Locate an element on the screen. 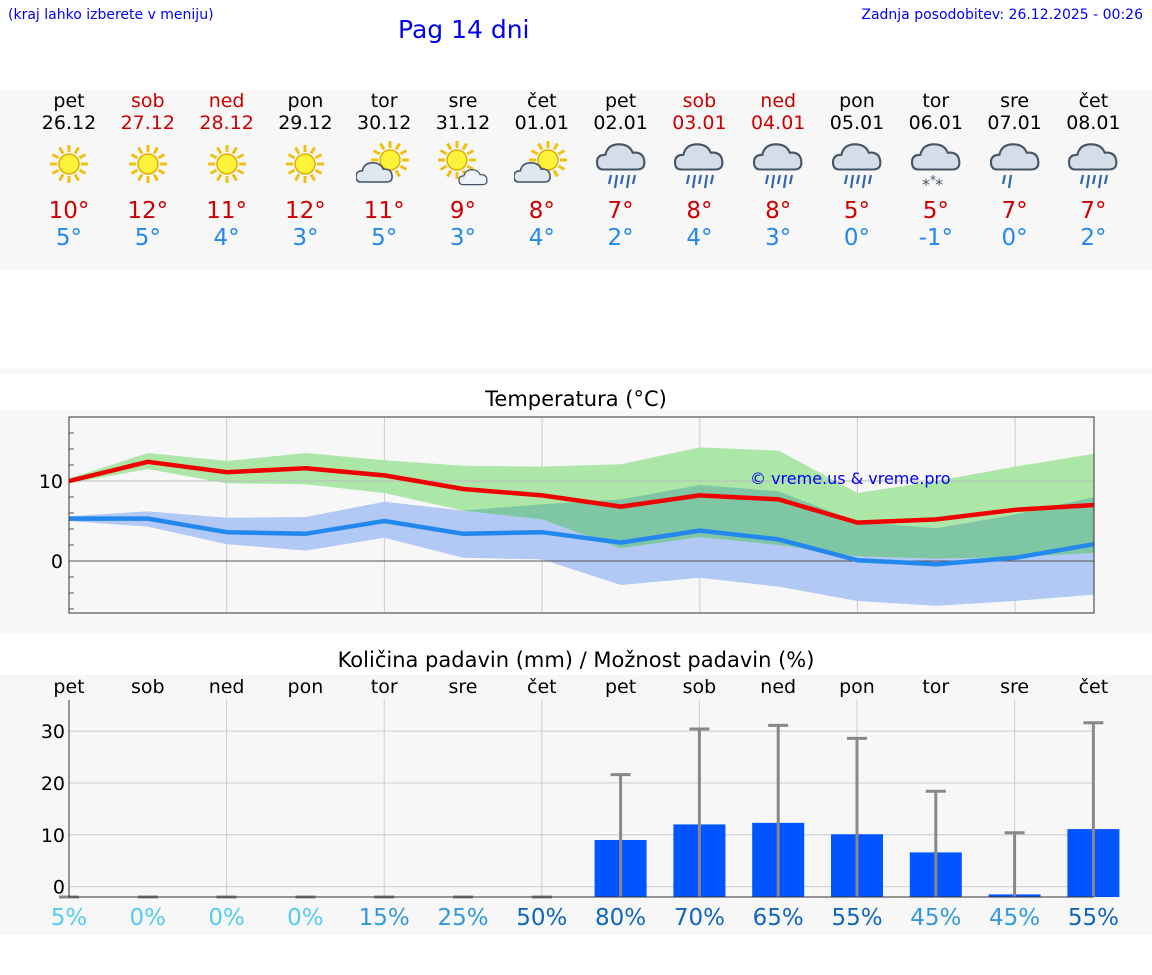  day-column: čet 08.01 7° 2° is located at coordinates (1093, 175).